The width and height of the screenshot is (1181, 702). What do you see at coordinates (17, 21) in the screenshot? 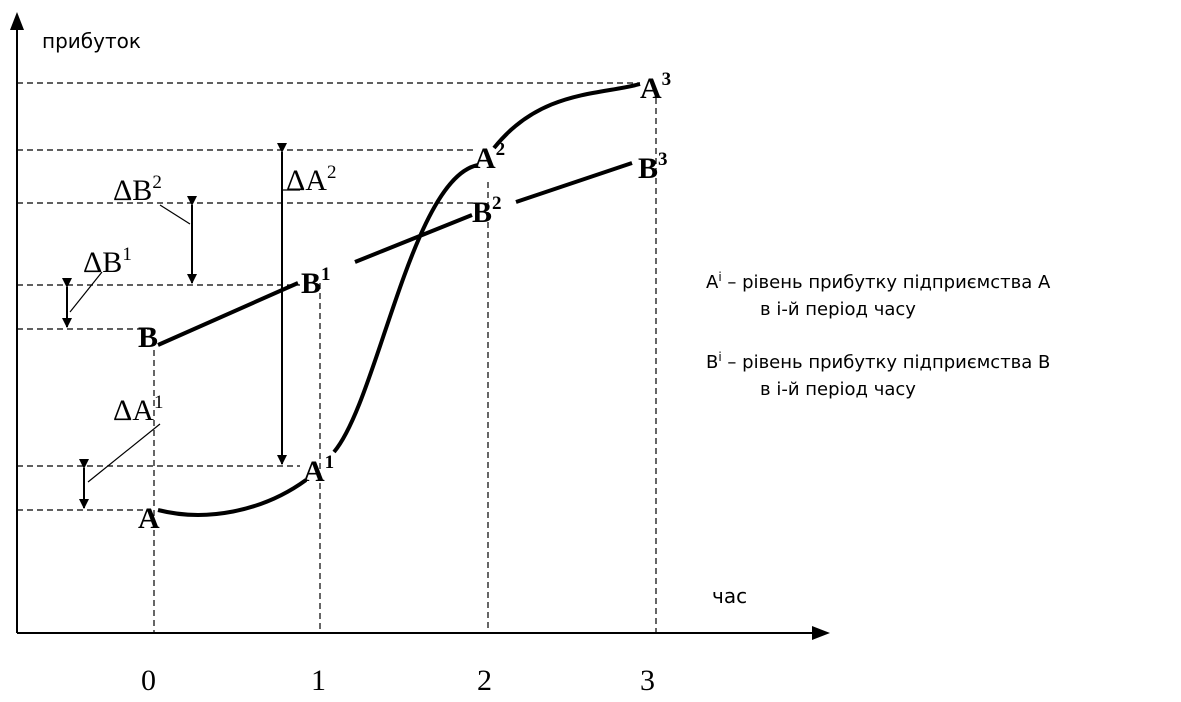
I see `y-axis-arrowhead` at bounding box center [17, 21].